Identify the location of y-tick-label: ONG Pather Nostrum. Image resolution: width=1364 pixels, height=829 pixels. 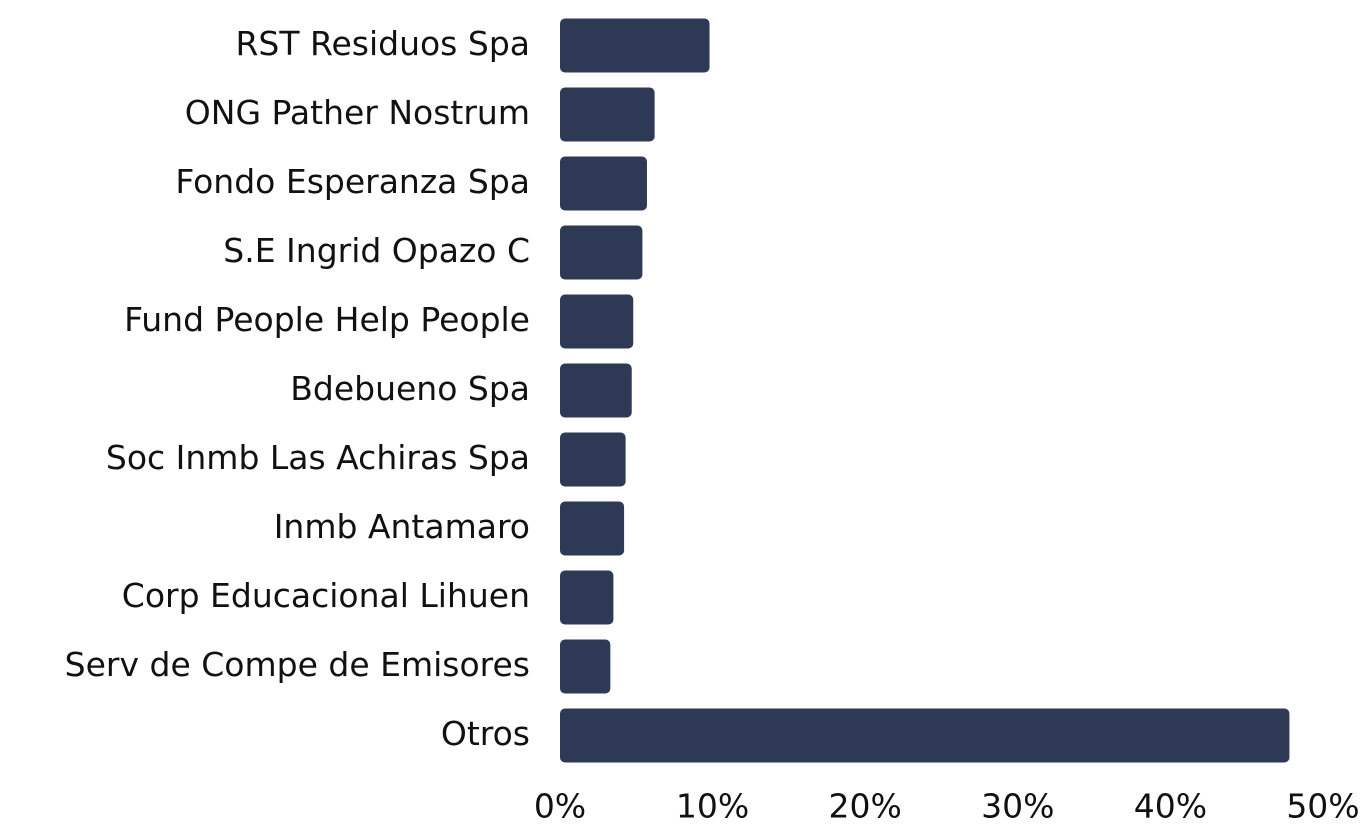
(357, 112).